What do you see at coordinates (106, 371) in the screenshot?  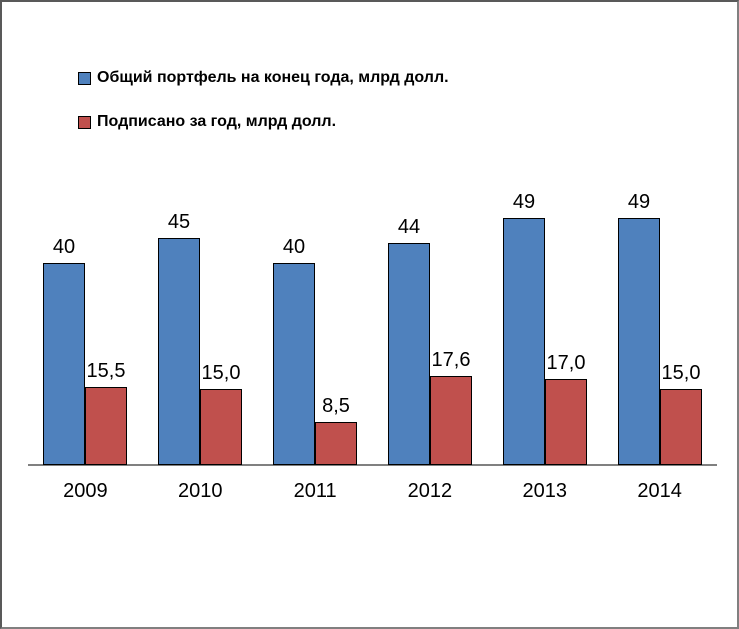 I see `bar-value-label-2009-signed: 15,5` at bounding box center [106, 371].